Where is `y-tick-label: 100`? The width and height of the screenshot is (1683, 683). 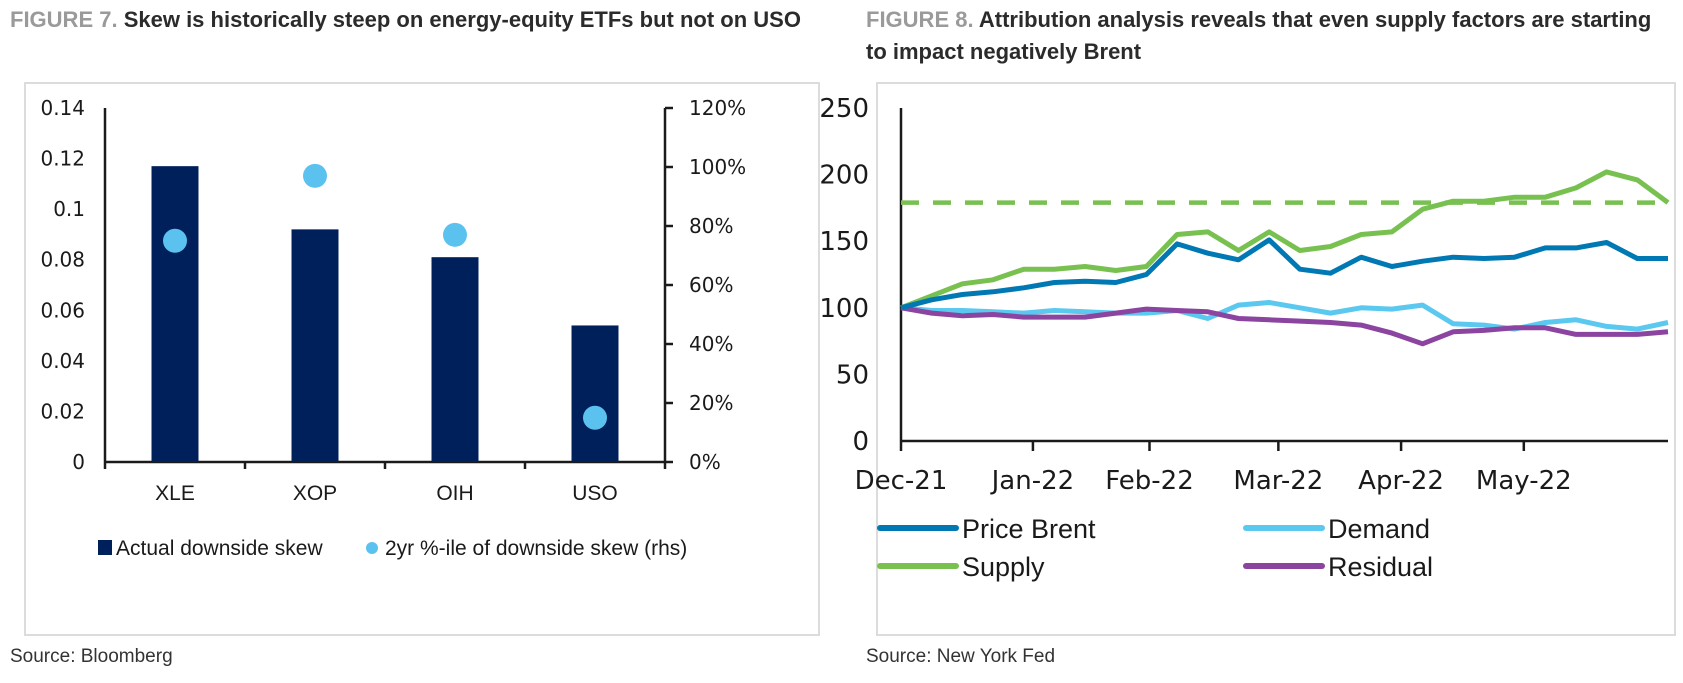 y-tick-label: 100 is located at coordinates (844, 309).